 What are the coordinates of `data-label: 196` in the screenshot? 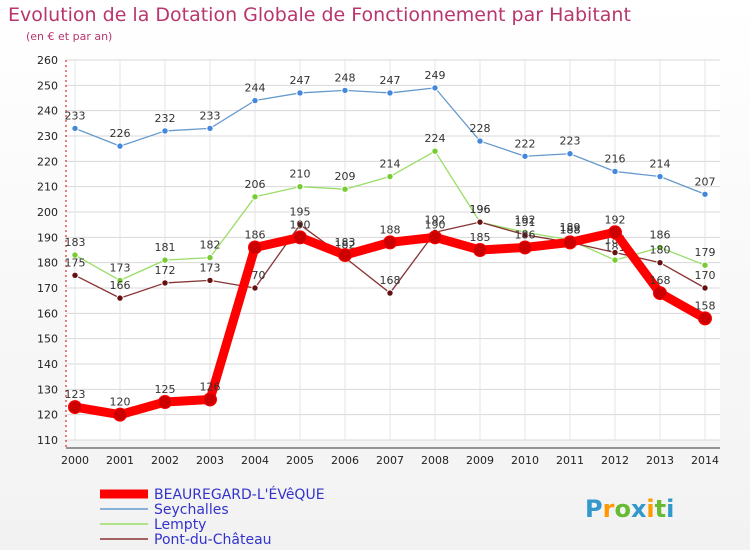 It's located at (480, 209).